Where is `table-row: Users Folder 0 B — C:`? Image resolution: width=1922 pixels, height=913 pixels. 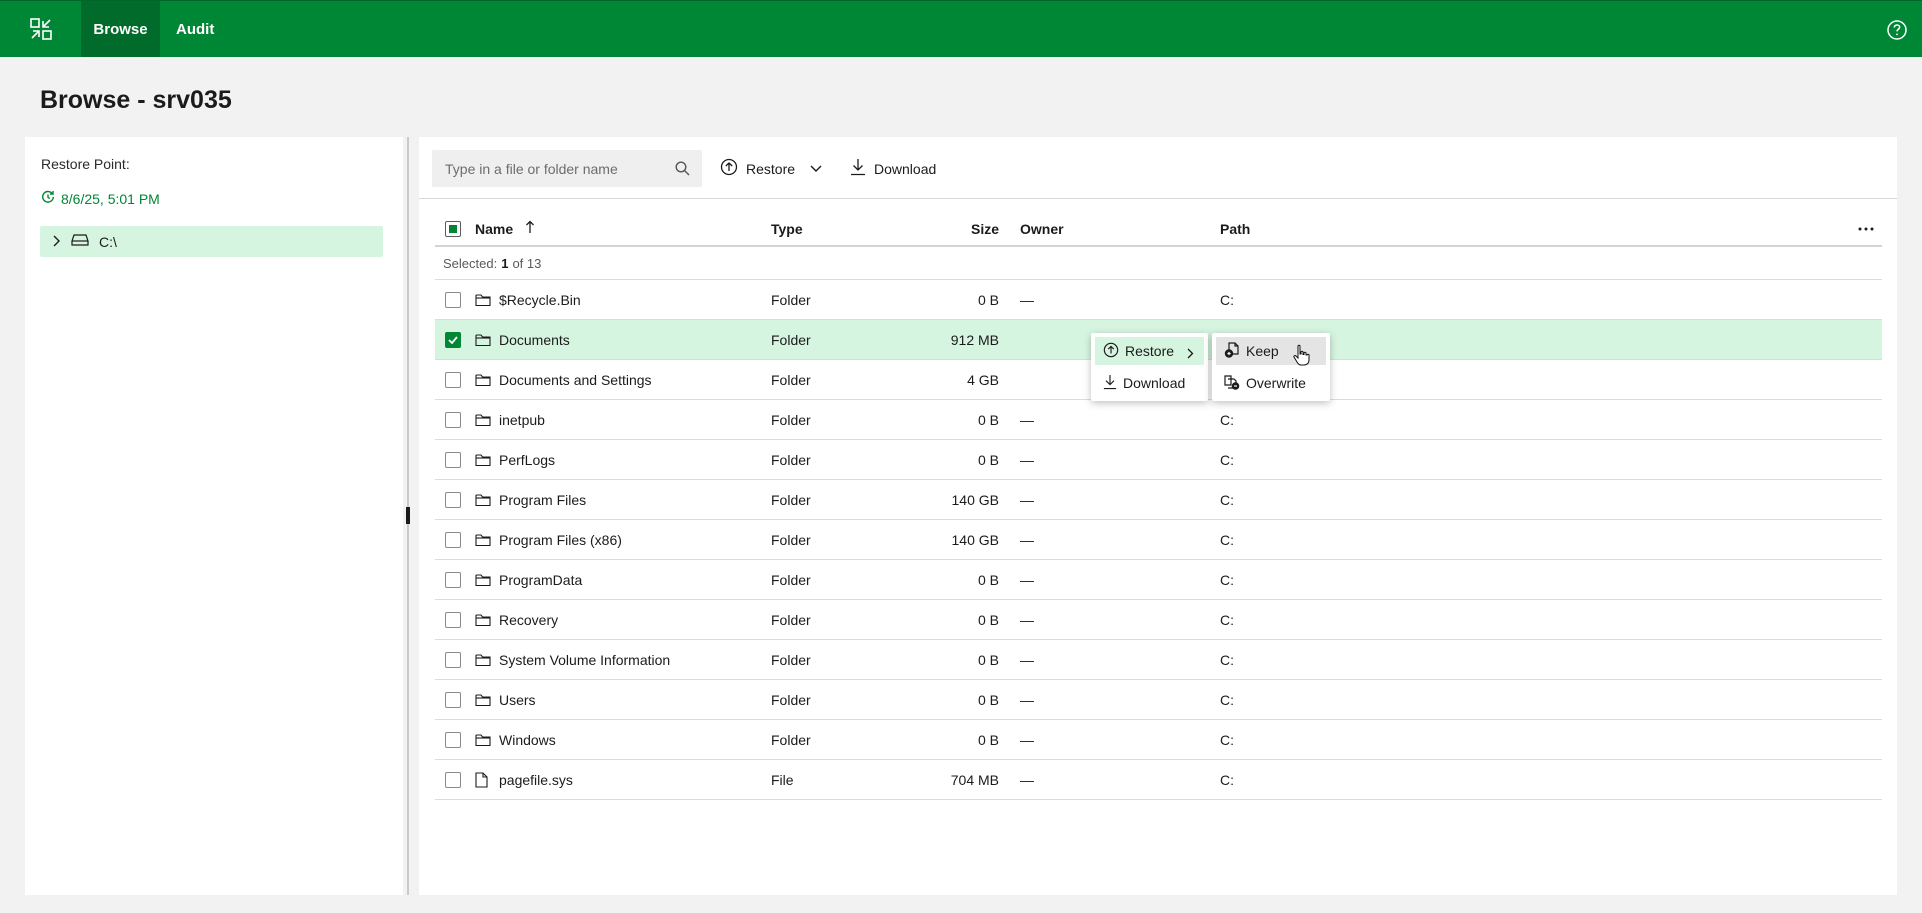
table-row: Users Folder 0 B — C: is located at coordinates (1158, 700).